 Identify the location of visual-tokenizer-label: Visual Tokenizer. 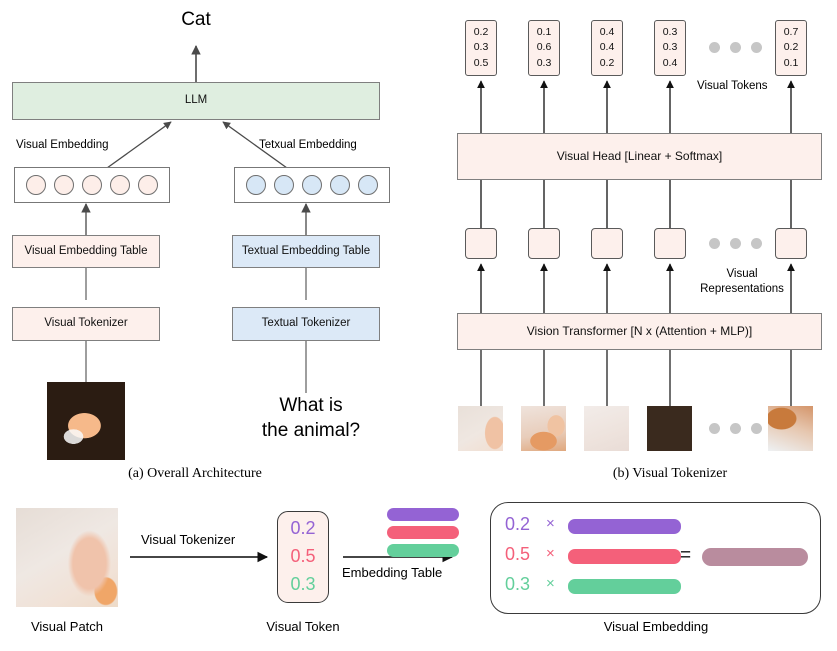
(86, 323).